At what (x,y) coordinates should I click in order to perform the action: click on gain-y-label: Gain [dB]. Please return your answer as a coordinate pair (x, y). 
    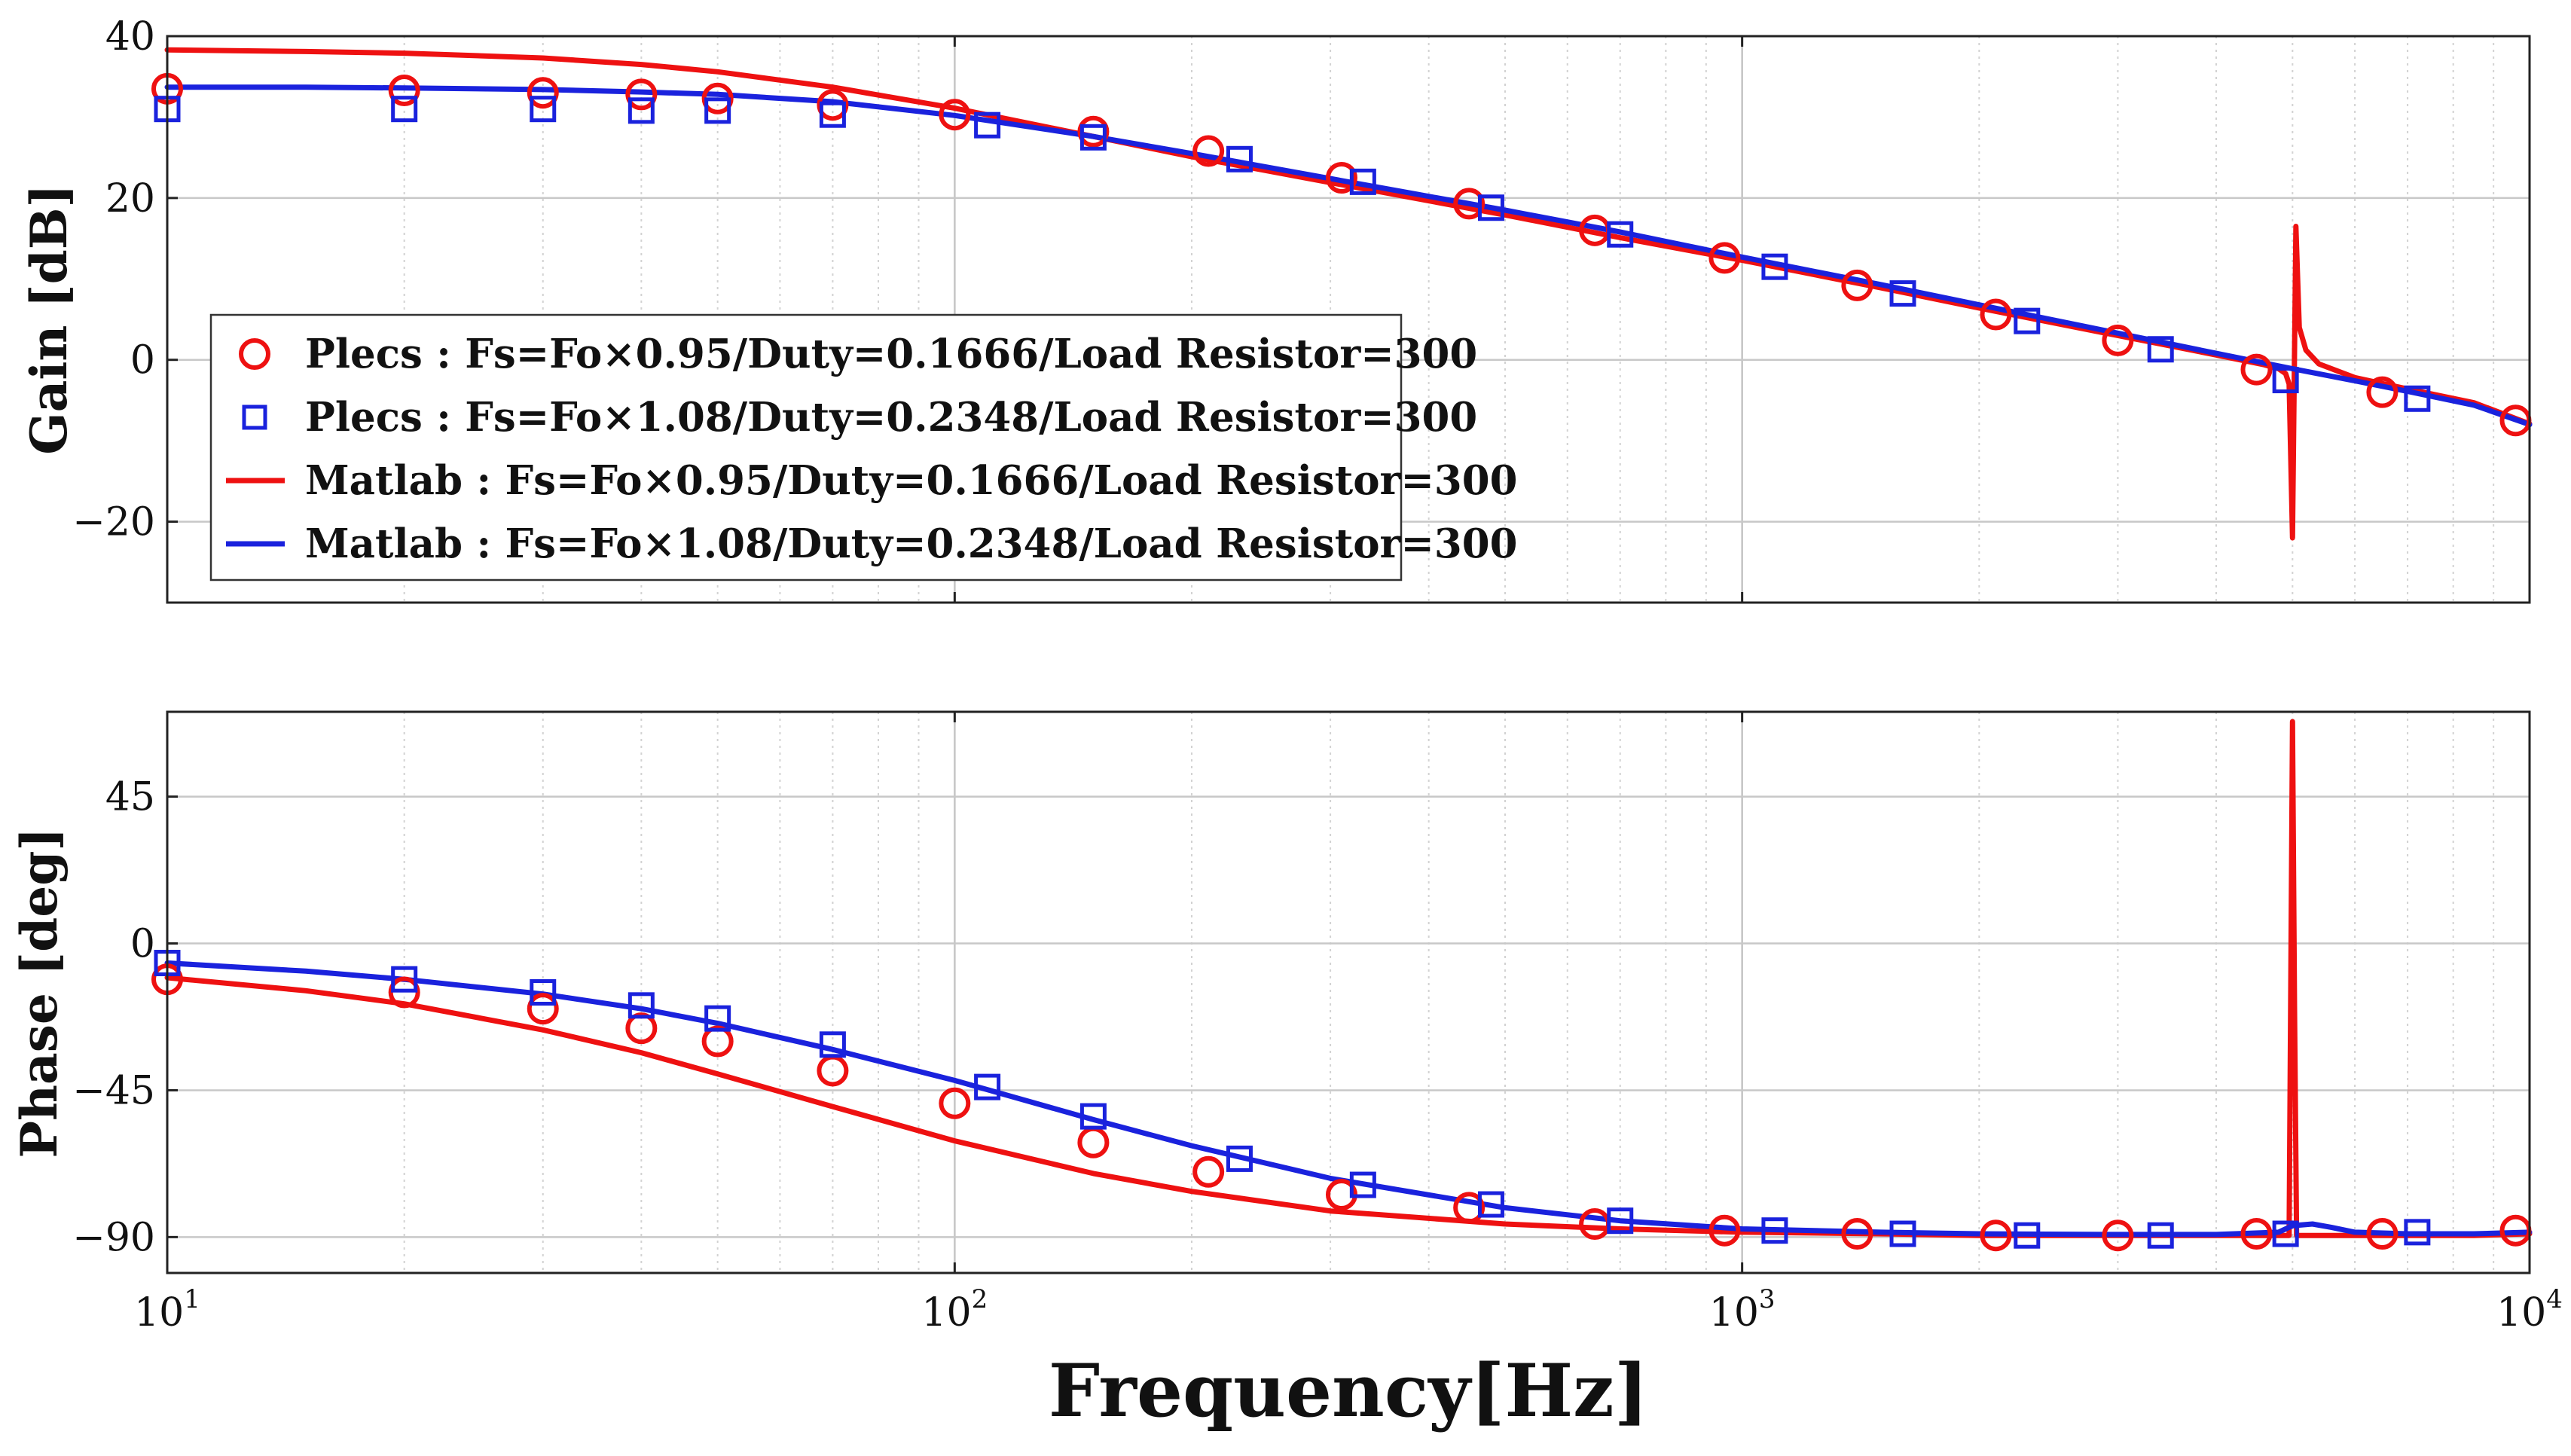
    Looking at the image, I should click on (49, 319).